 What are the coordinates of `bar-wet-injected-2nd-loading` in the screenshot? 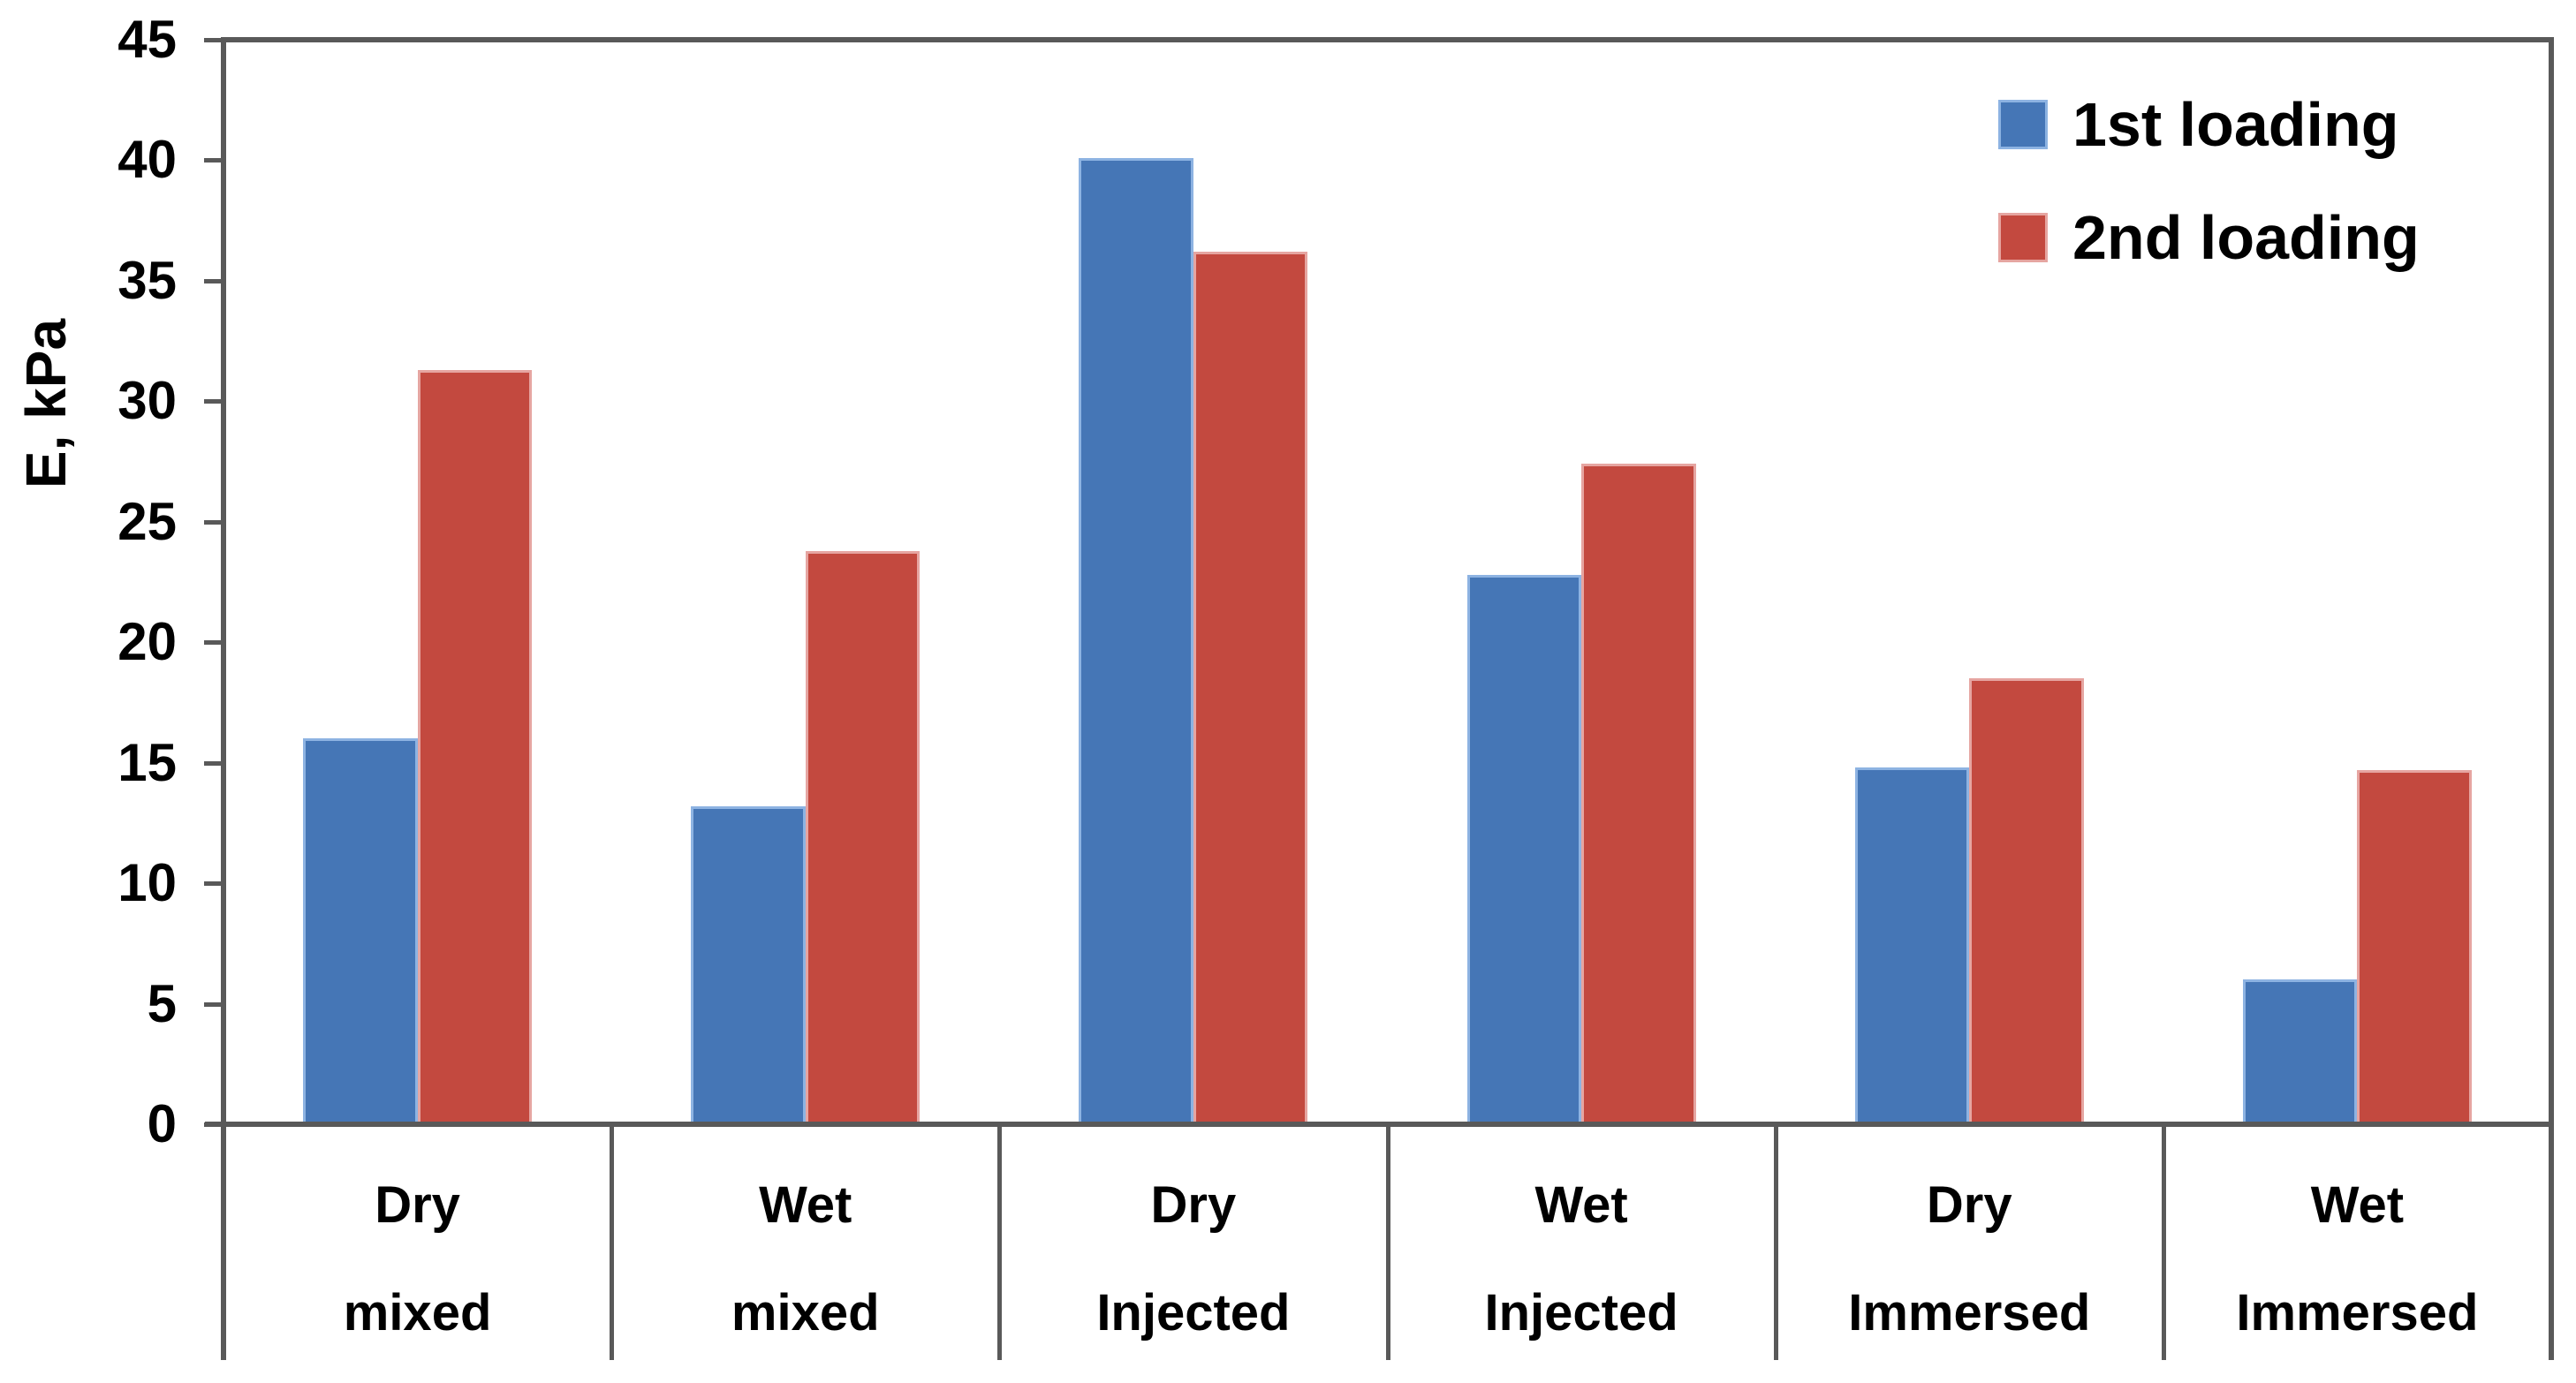 It's located at (1639, 794).